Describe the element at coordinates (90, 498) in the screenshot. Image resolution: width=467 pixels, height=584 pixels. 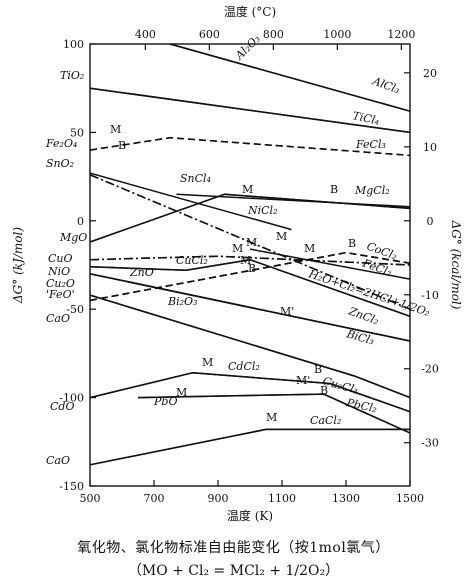
I see `x-bottom-tick-label: 500` at that location.